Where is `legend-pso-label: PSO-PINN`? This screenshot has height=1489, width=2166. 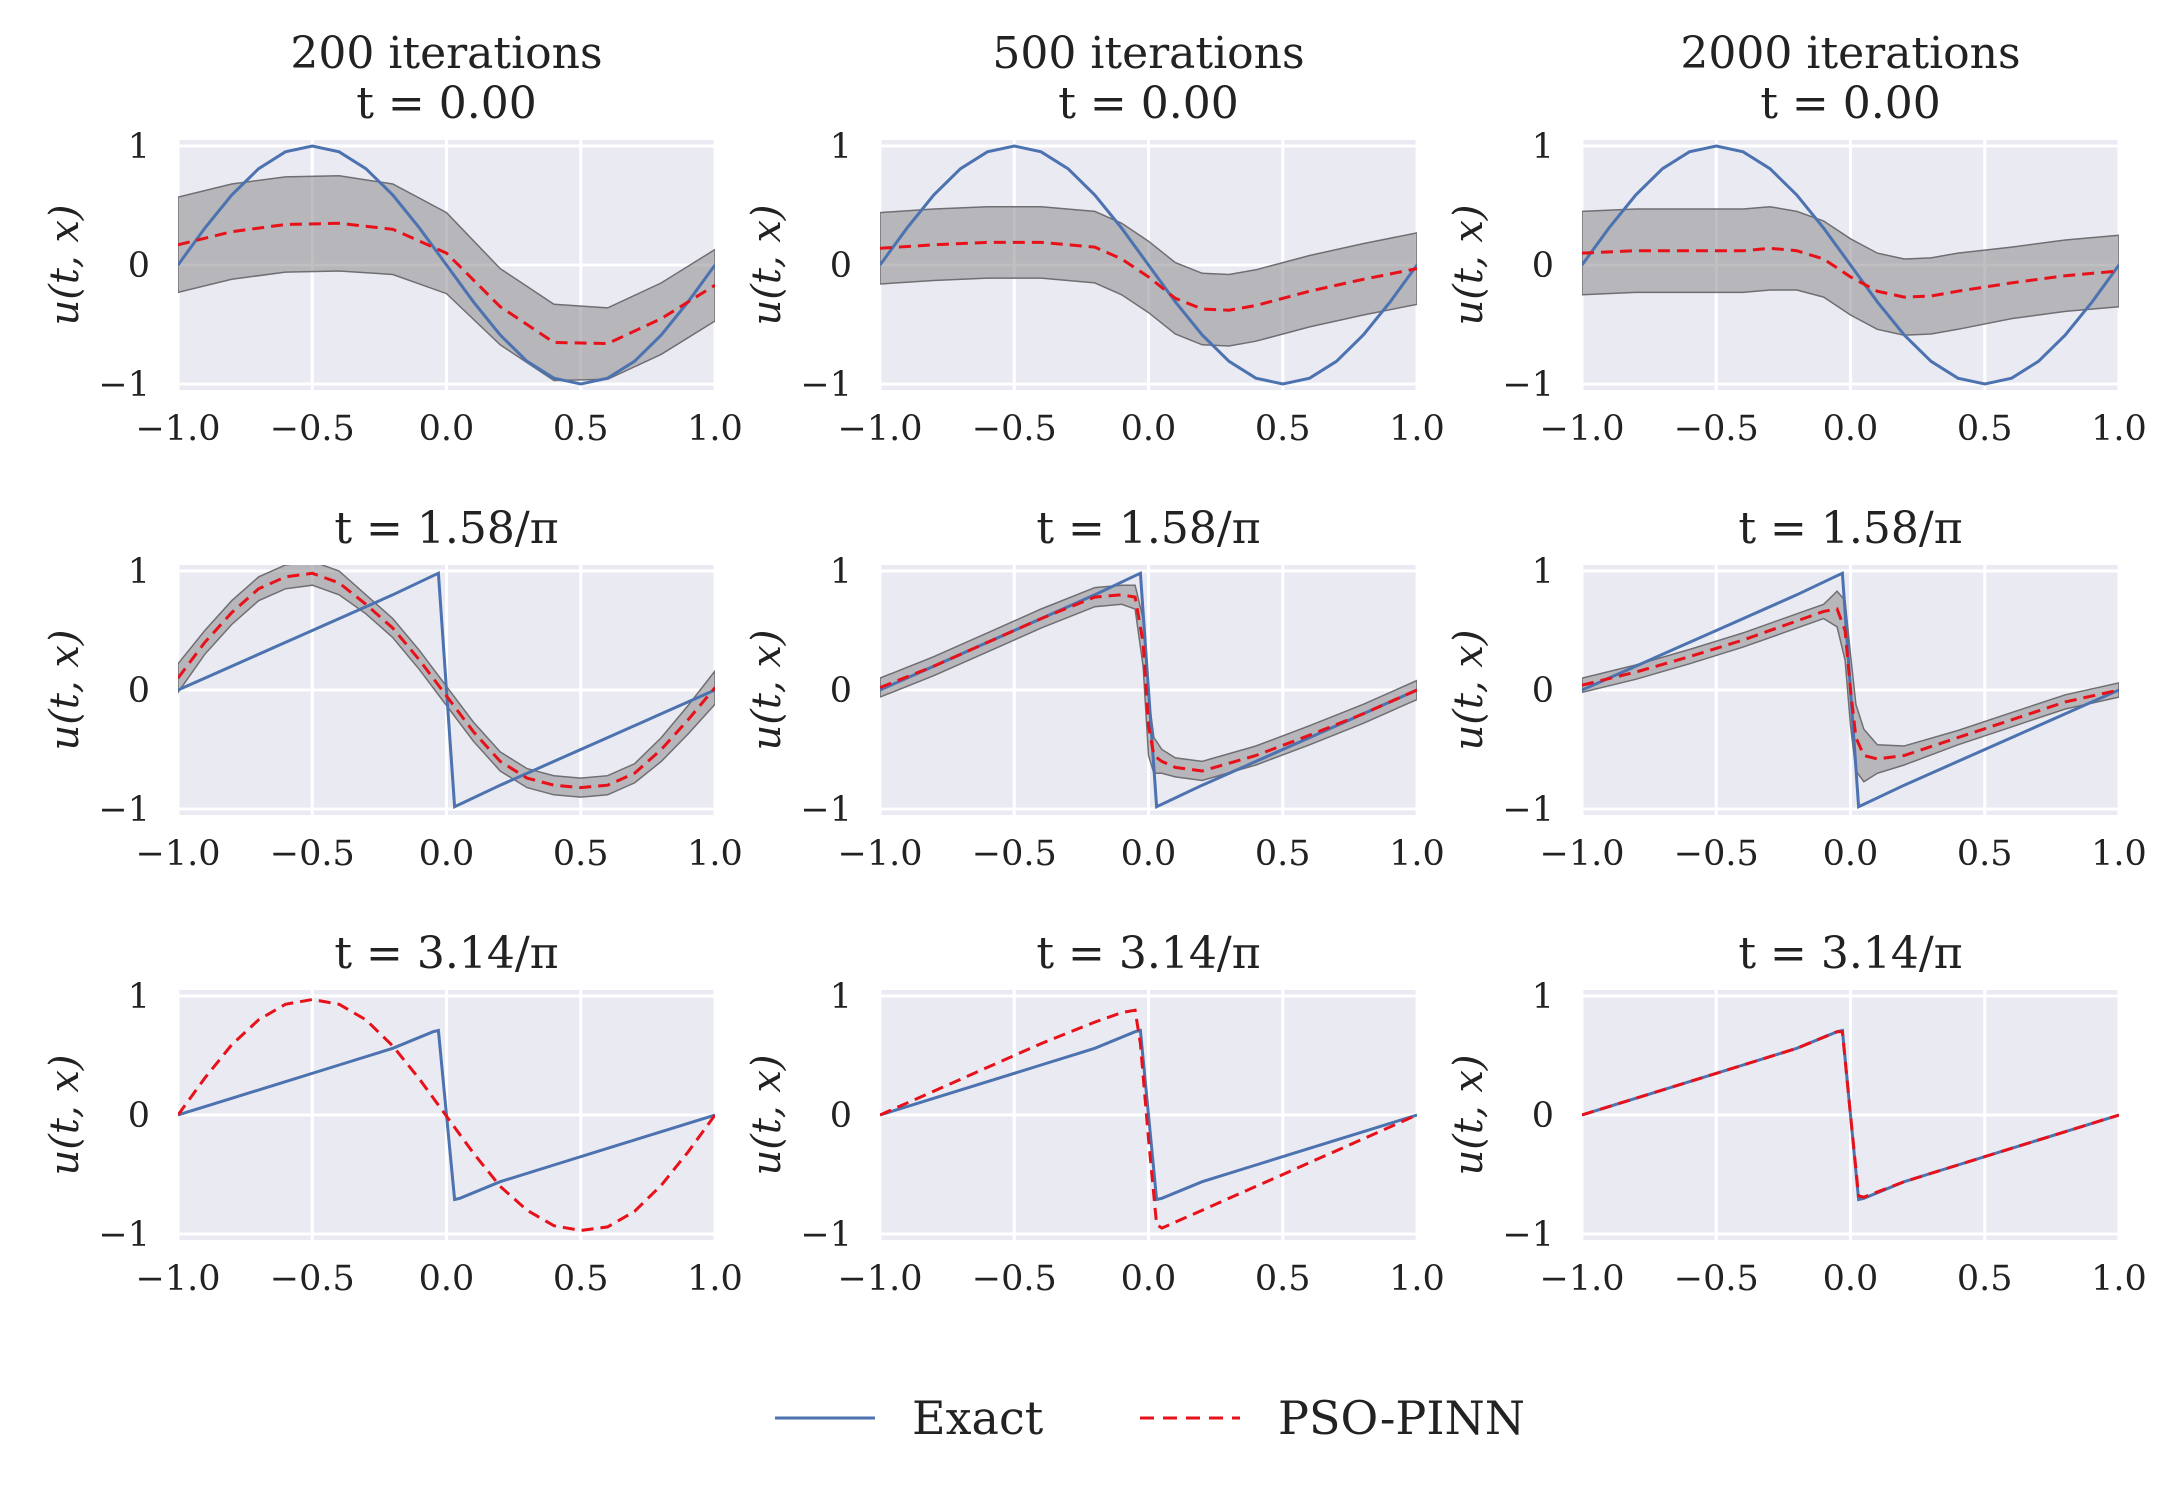
legend-pso-label: PSO-PINN is located at coordinates (1401, 1418).